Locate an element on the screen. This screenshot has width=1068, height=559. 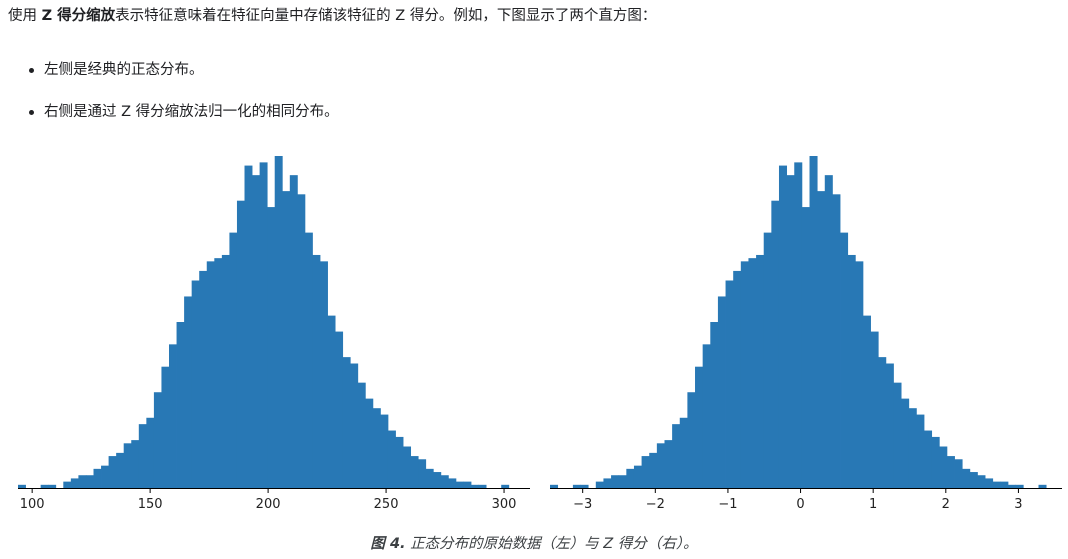
caption-label: 图 4. is located at coordinates (388, 544).